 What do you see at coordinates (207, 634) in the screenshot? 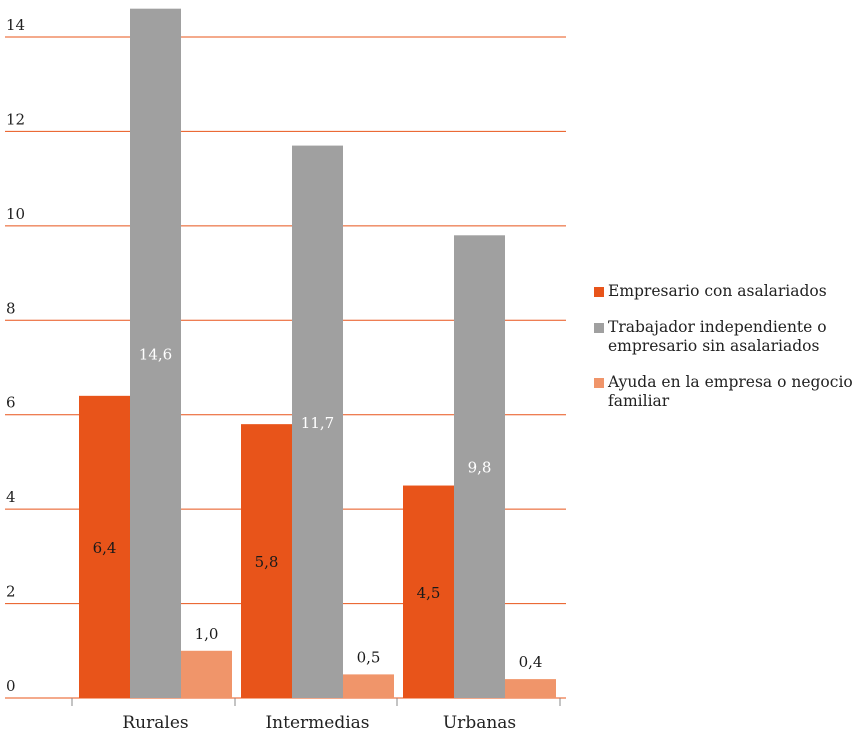
I see `data-label-rurales-series-2: 1,0` at bounding box center [207, 634].